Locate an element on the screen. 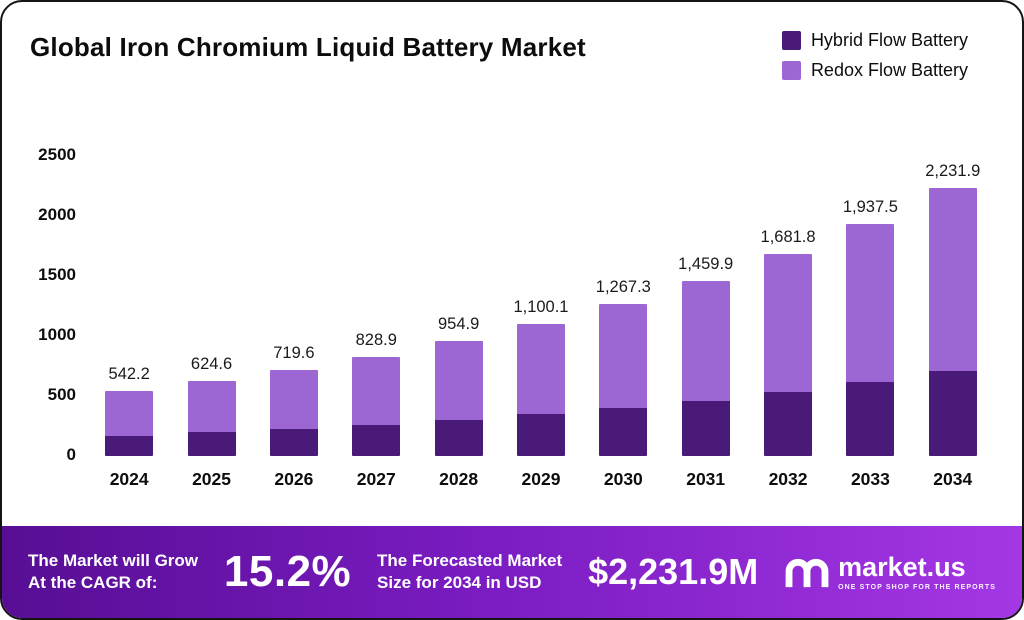  y-axis-tick-label: 2000 is located at coordinates (57, 214).